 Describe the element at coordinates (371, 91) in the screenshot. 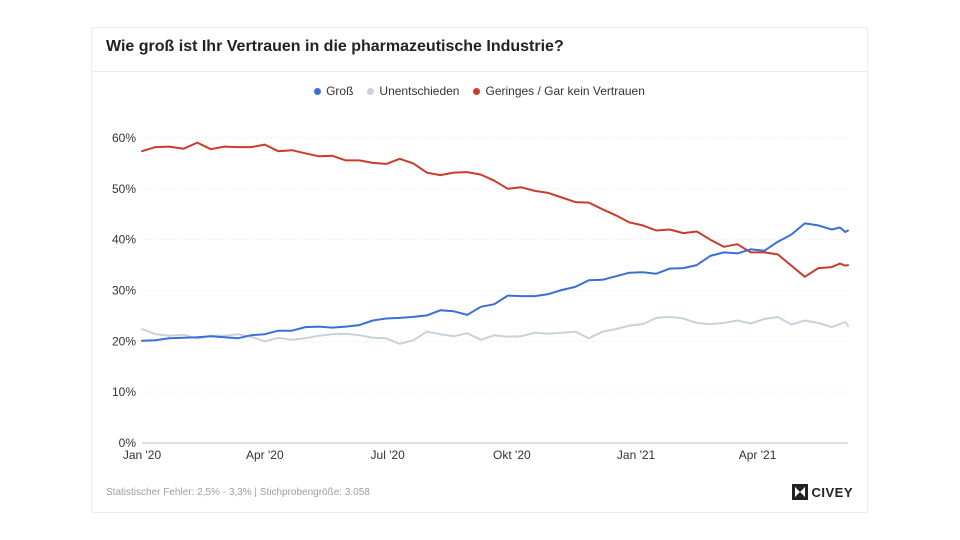

I see `legend-dot-unentschieden` at that location.